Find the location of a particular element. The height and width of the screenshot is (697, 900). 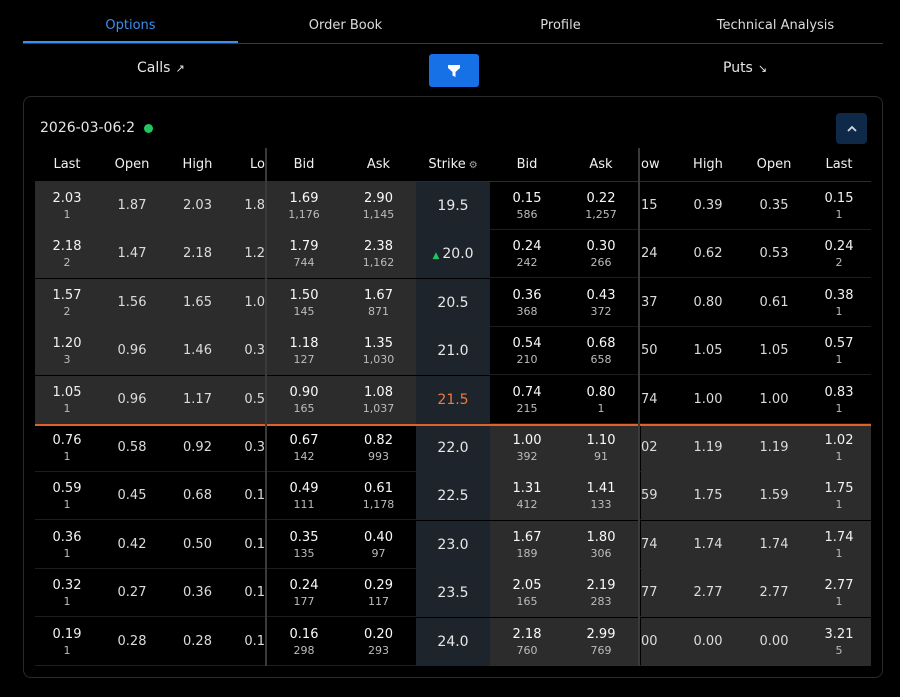

header-put-ask: Ask is located at coordinates (601, 164).